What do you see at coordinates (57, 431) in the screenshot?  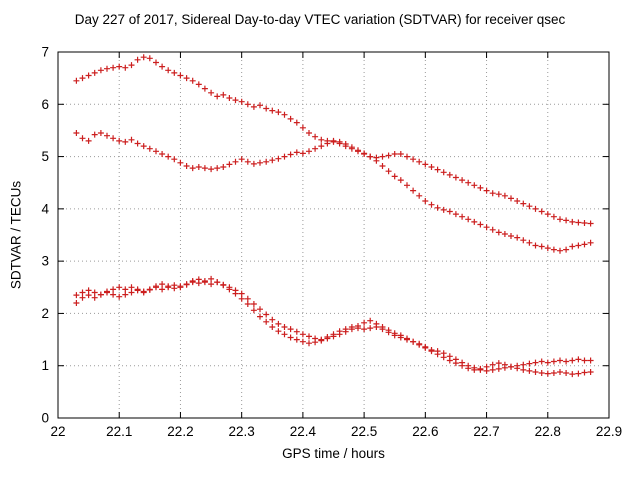 I see `x-tick-label: 22` at bounding box center [57, 431].